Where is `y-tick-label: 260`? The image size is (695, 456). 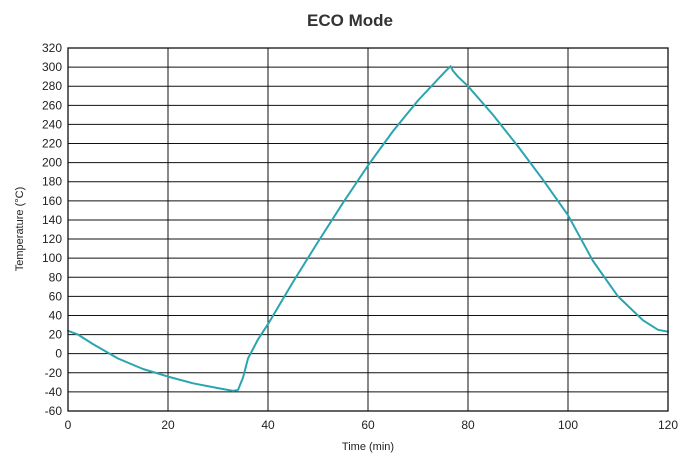 y-tick-label: 260 is located at coordinates (52, 105).